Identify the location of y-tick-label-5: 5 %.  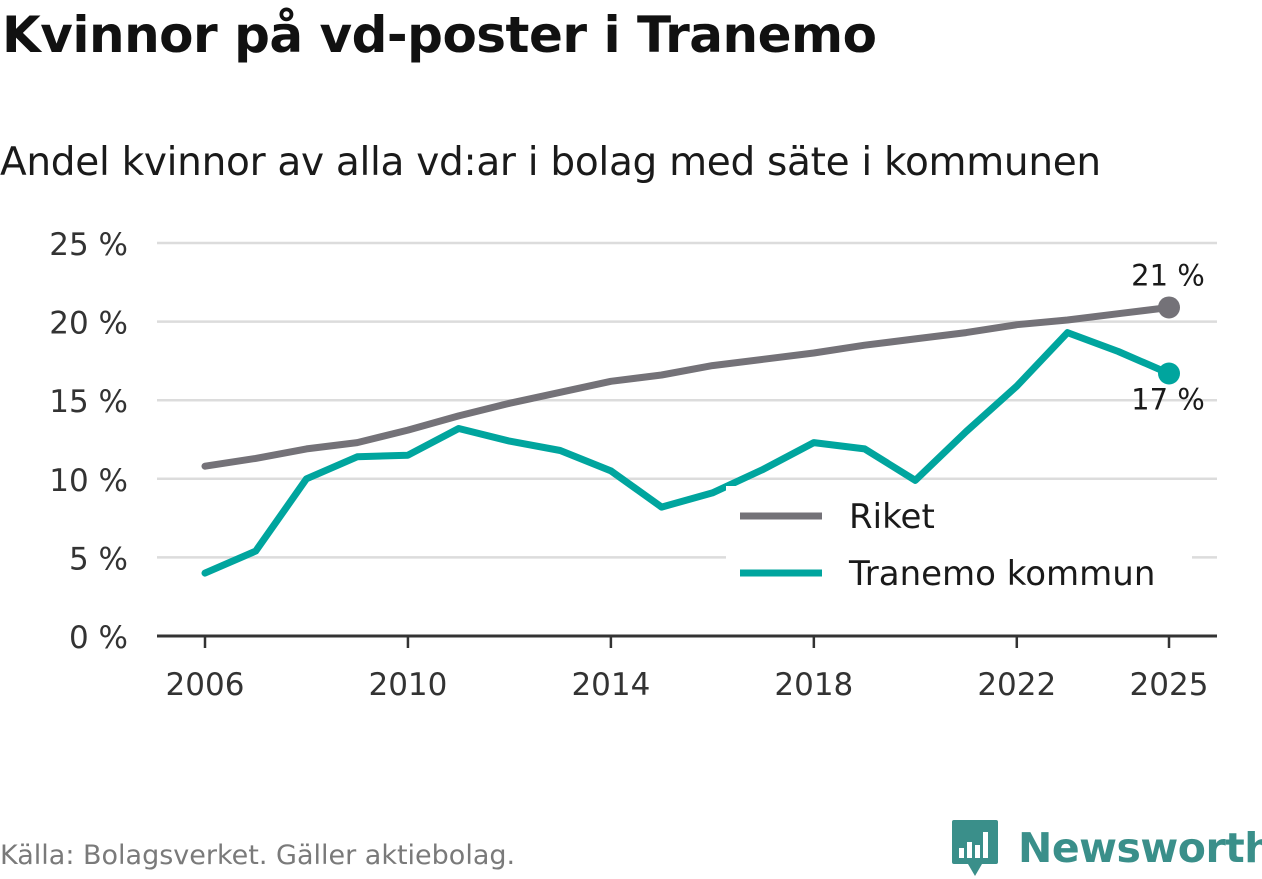
(98, 559).